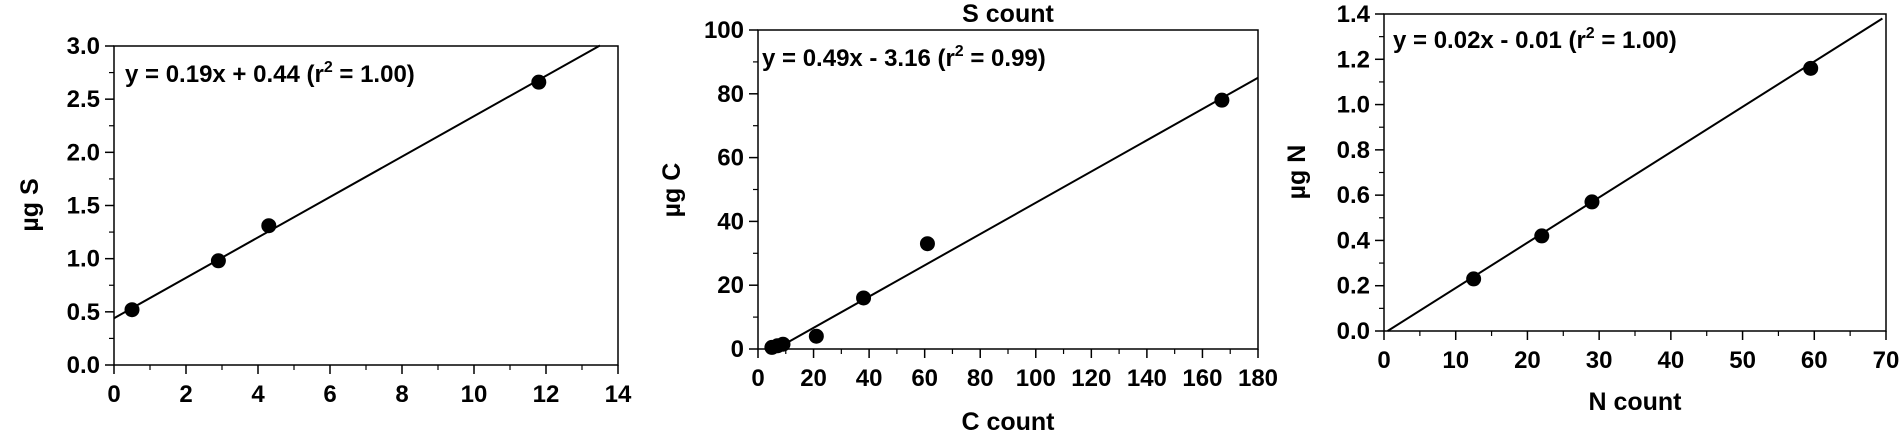  I want to click on x-tick-label: 12, so click(546, 394).